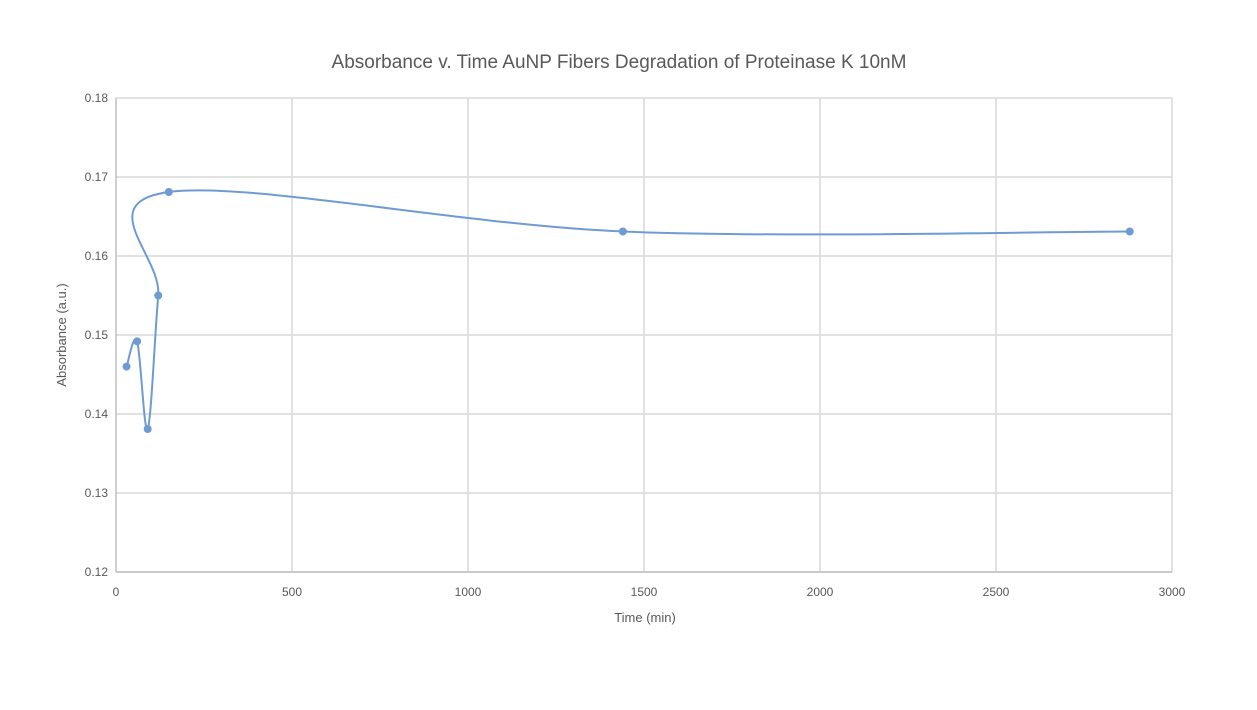 Image resolution: width=1257 pixels, height=710 pixels. I want to click on y-tick-label: 0.18, so click(97, 98).